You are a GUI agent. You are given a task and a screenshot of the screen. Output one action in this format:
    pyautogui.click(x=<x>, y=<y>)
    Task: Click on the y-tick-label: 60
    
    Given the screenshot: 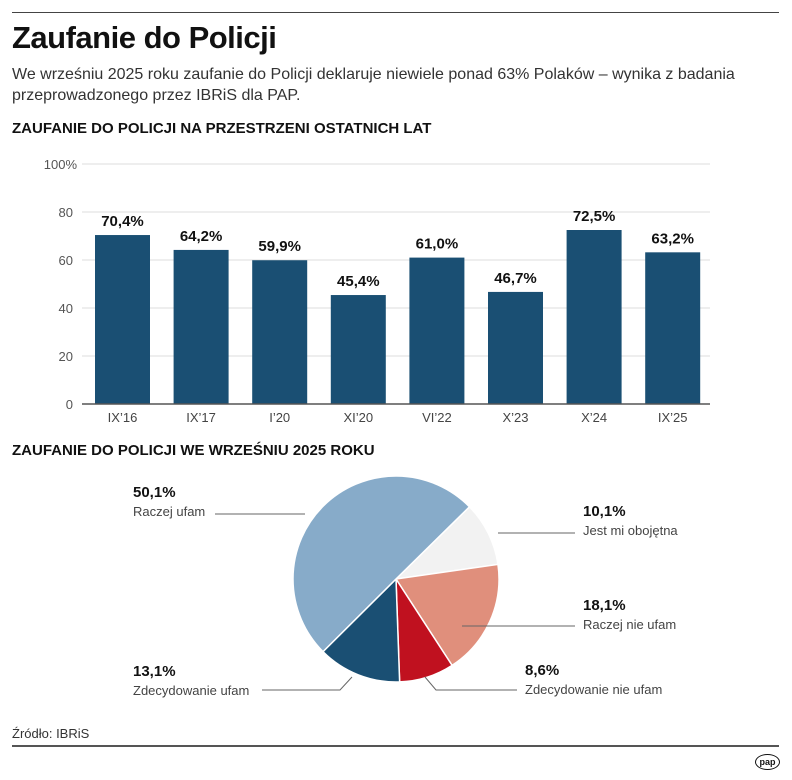 What is the action you would take?
    pyautogui.click(x=66, y=260)
    